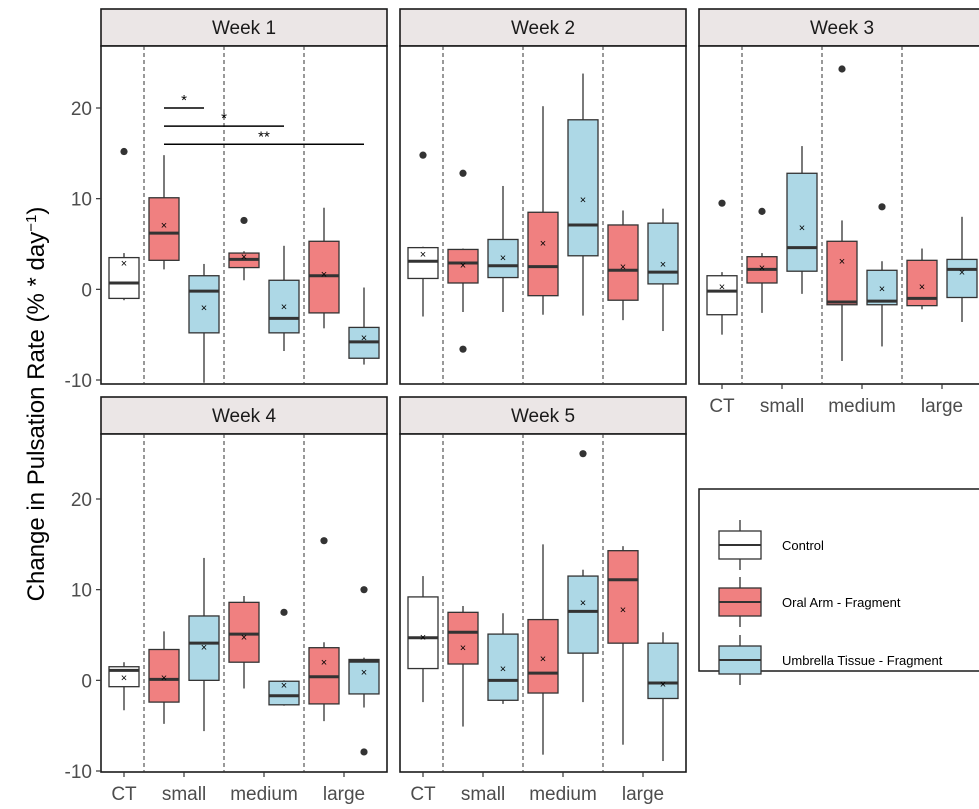  I want to click on y-axis-label-main: Change in Pulsation Rate (% * day, so click(36, 417).